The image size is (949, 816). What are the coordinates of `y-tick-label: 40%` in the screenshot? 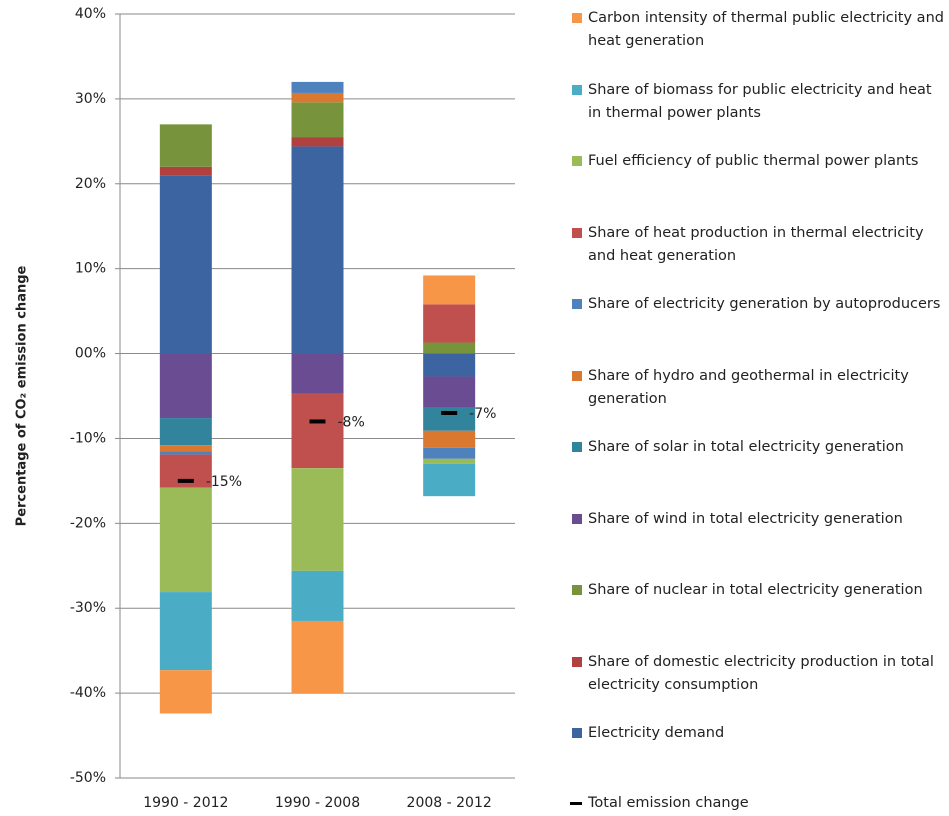 It's located at (90, 14).